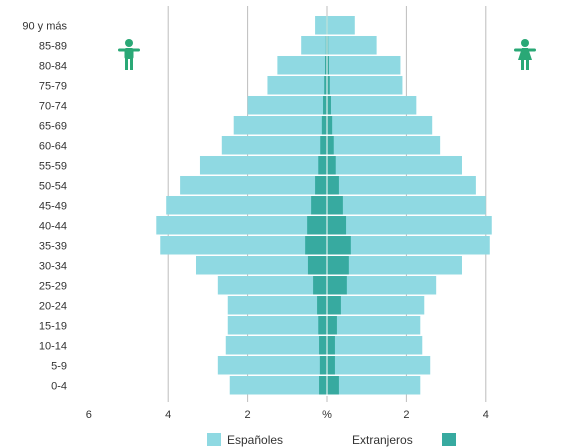  What do you see at coordinates (53, 126) in the screenshot?
I see `age-label: 65-69` at bounding box center [53, 126].